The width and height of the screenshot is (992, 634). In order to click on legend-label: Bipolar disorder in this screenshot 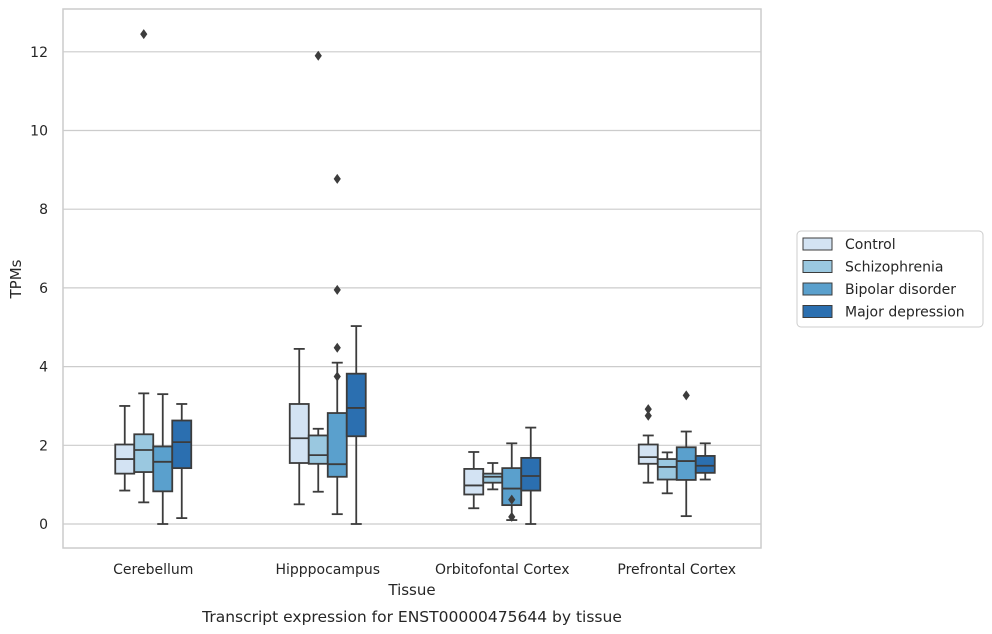, I will do `click(900, 290)`.